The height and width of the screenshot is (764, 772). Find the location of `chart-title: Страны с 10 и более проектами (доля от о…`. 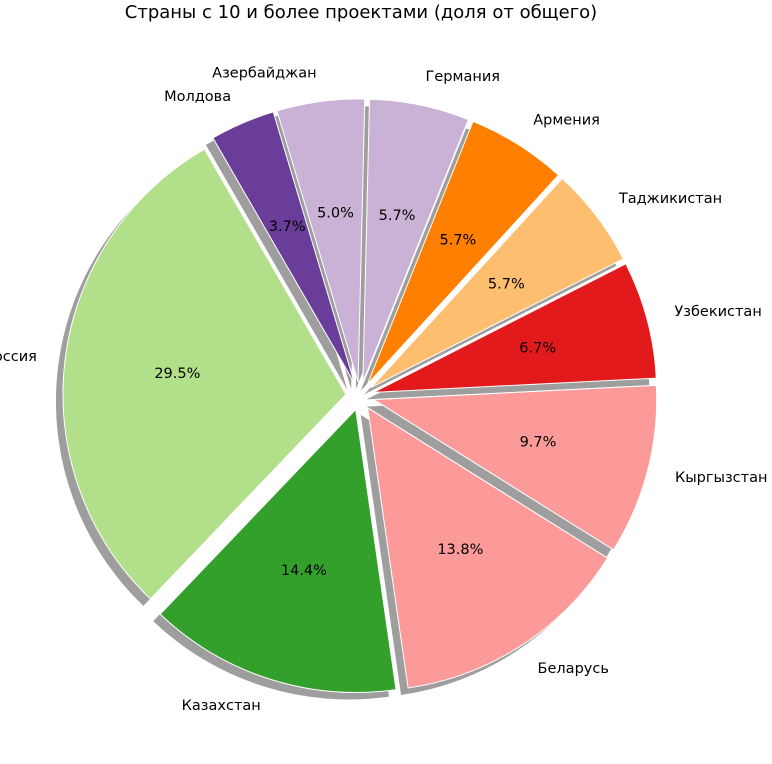

chart-title: Страны с 10 и более проектами (доля от о… is located at coordinates (361, 12).